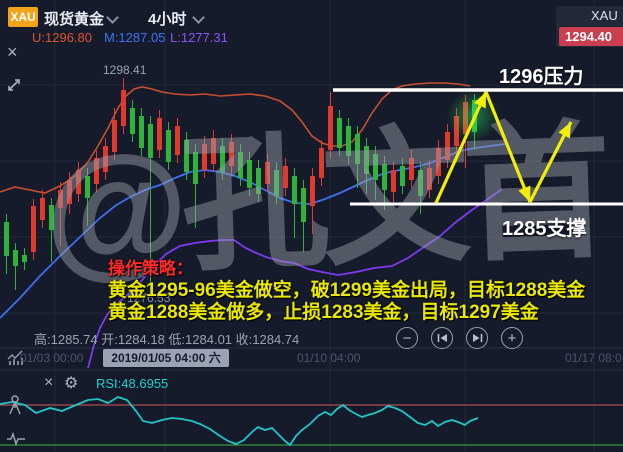  Describe the element at coordinates (14, 87) in the screenshot. I see `expand-icon` at that location.